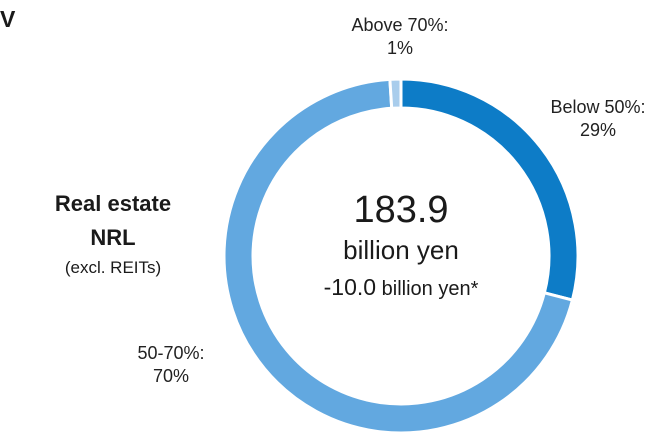  Describe the element at coordinates (350, 287) in the screenshot. I see `change-value: -10.0` at that location.